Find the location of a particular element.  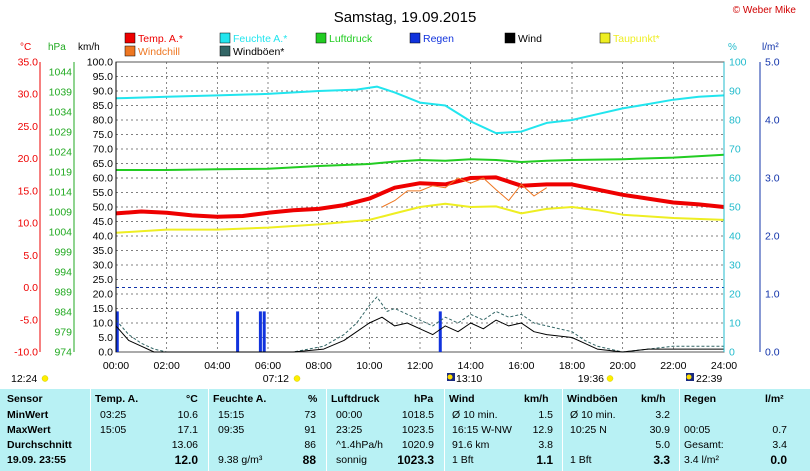

series-windgust is located at coordinates (419, 324).